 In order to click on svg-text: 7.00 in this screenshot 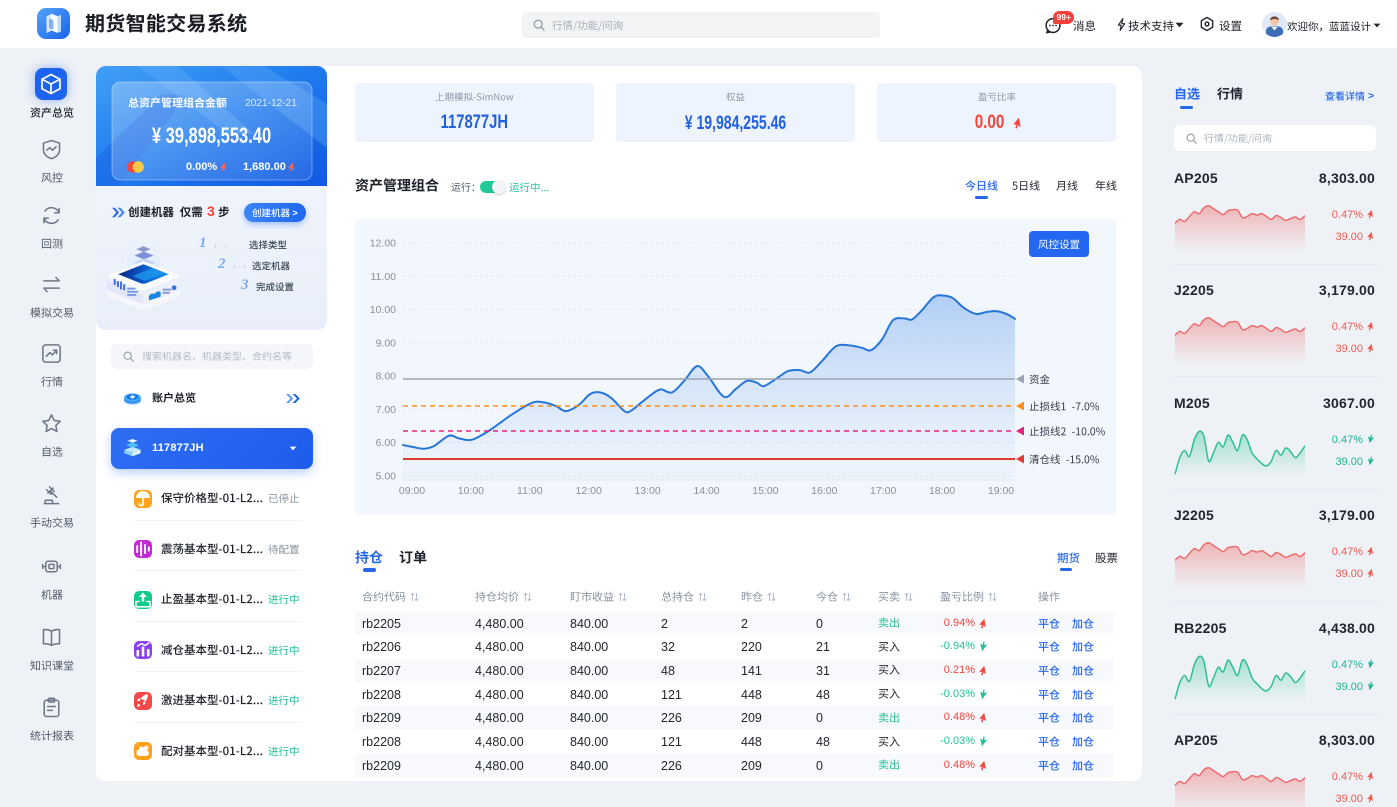, I will do `click(386, 410)`.